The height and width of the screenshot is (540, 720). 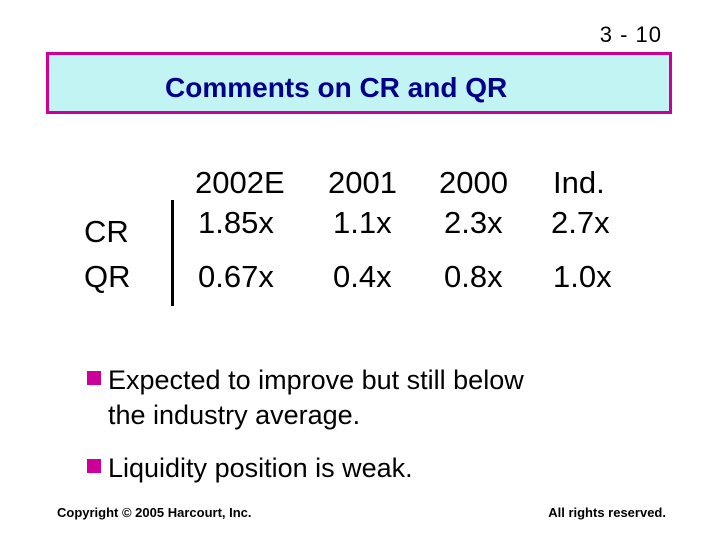 What do you see at coordinates (579, 182) in the screenshot?
I see `col-header-ind: Ind.` at bounding box center [579, 182].